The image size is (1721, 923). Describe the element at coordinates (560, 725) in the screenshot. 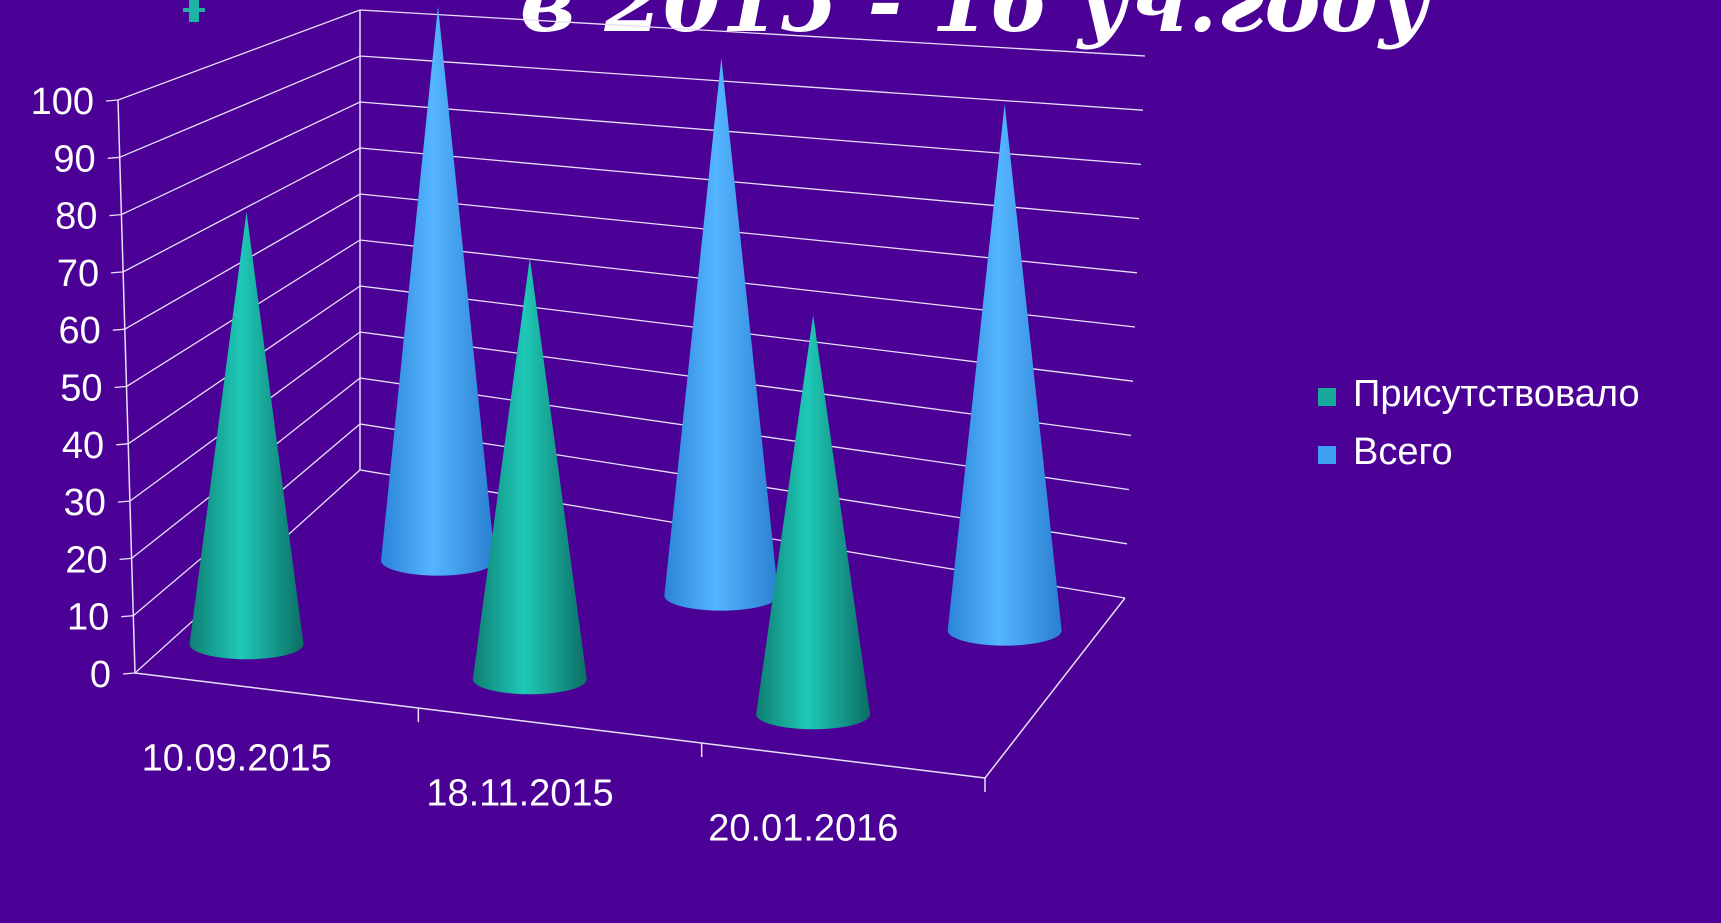

I see `x-axis-line` at that location.